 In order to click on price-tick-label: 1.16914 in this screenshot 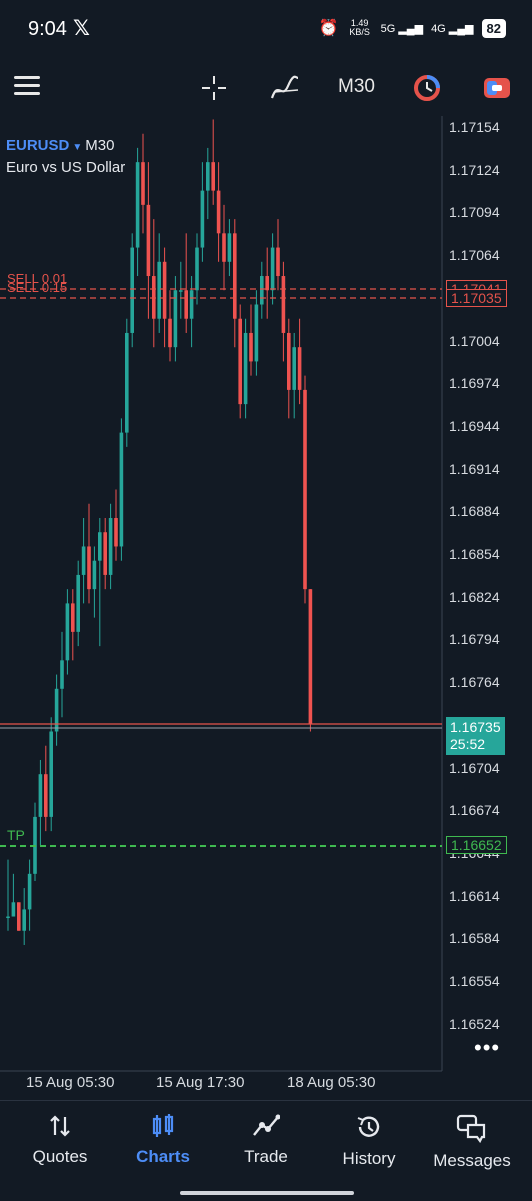, I will do `click(474, 468)`.